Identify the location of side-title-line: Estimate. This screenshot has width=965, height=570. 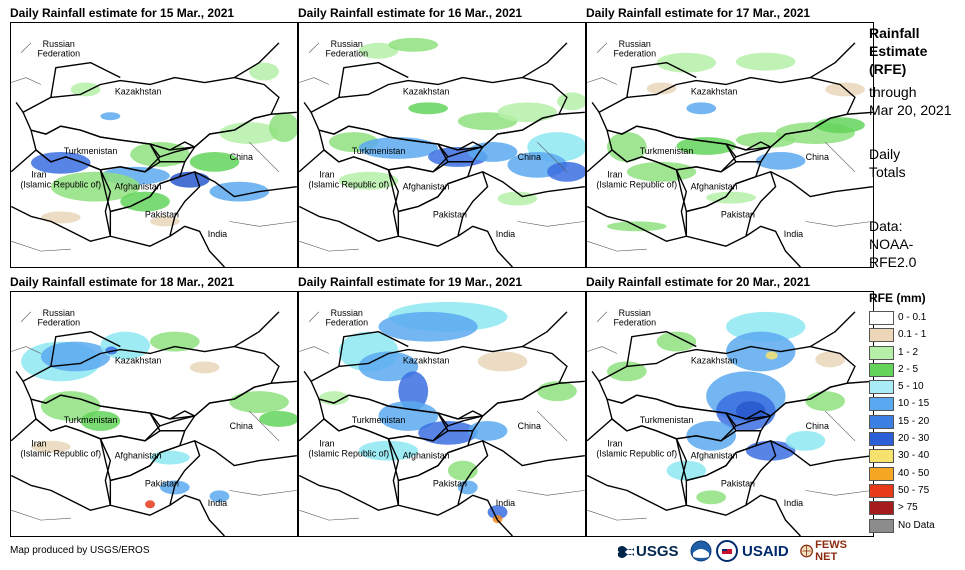
(898, 51).